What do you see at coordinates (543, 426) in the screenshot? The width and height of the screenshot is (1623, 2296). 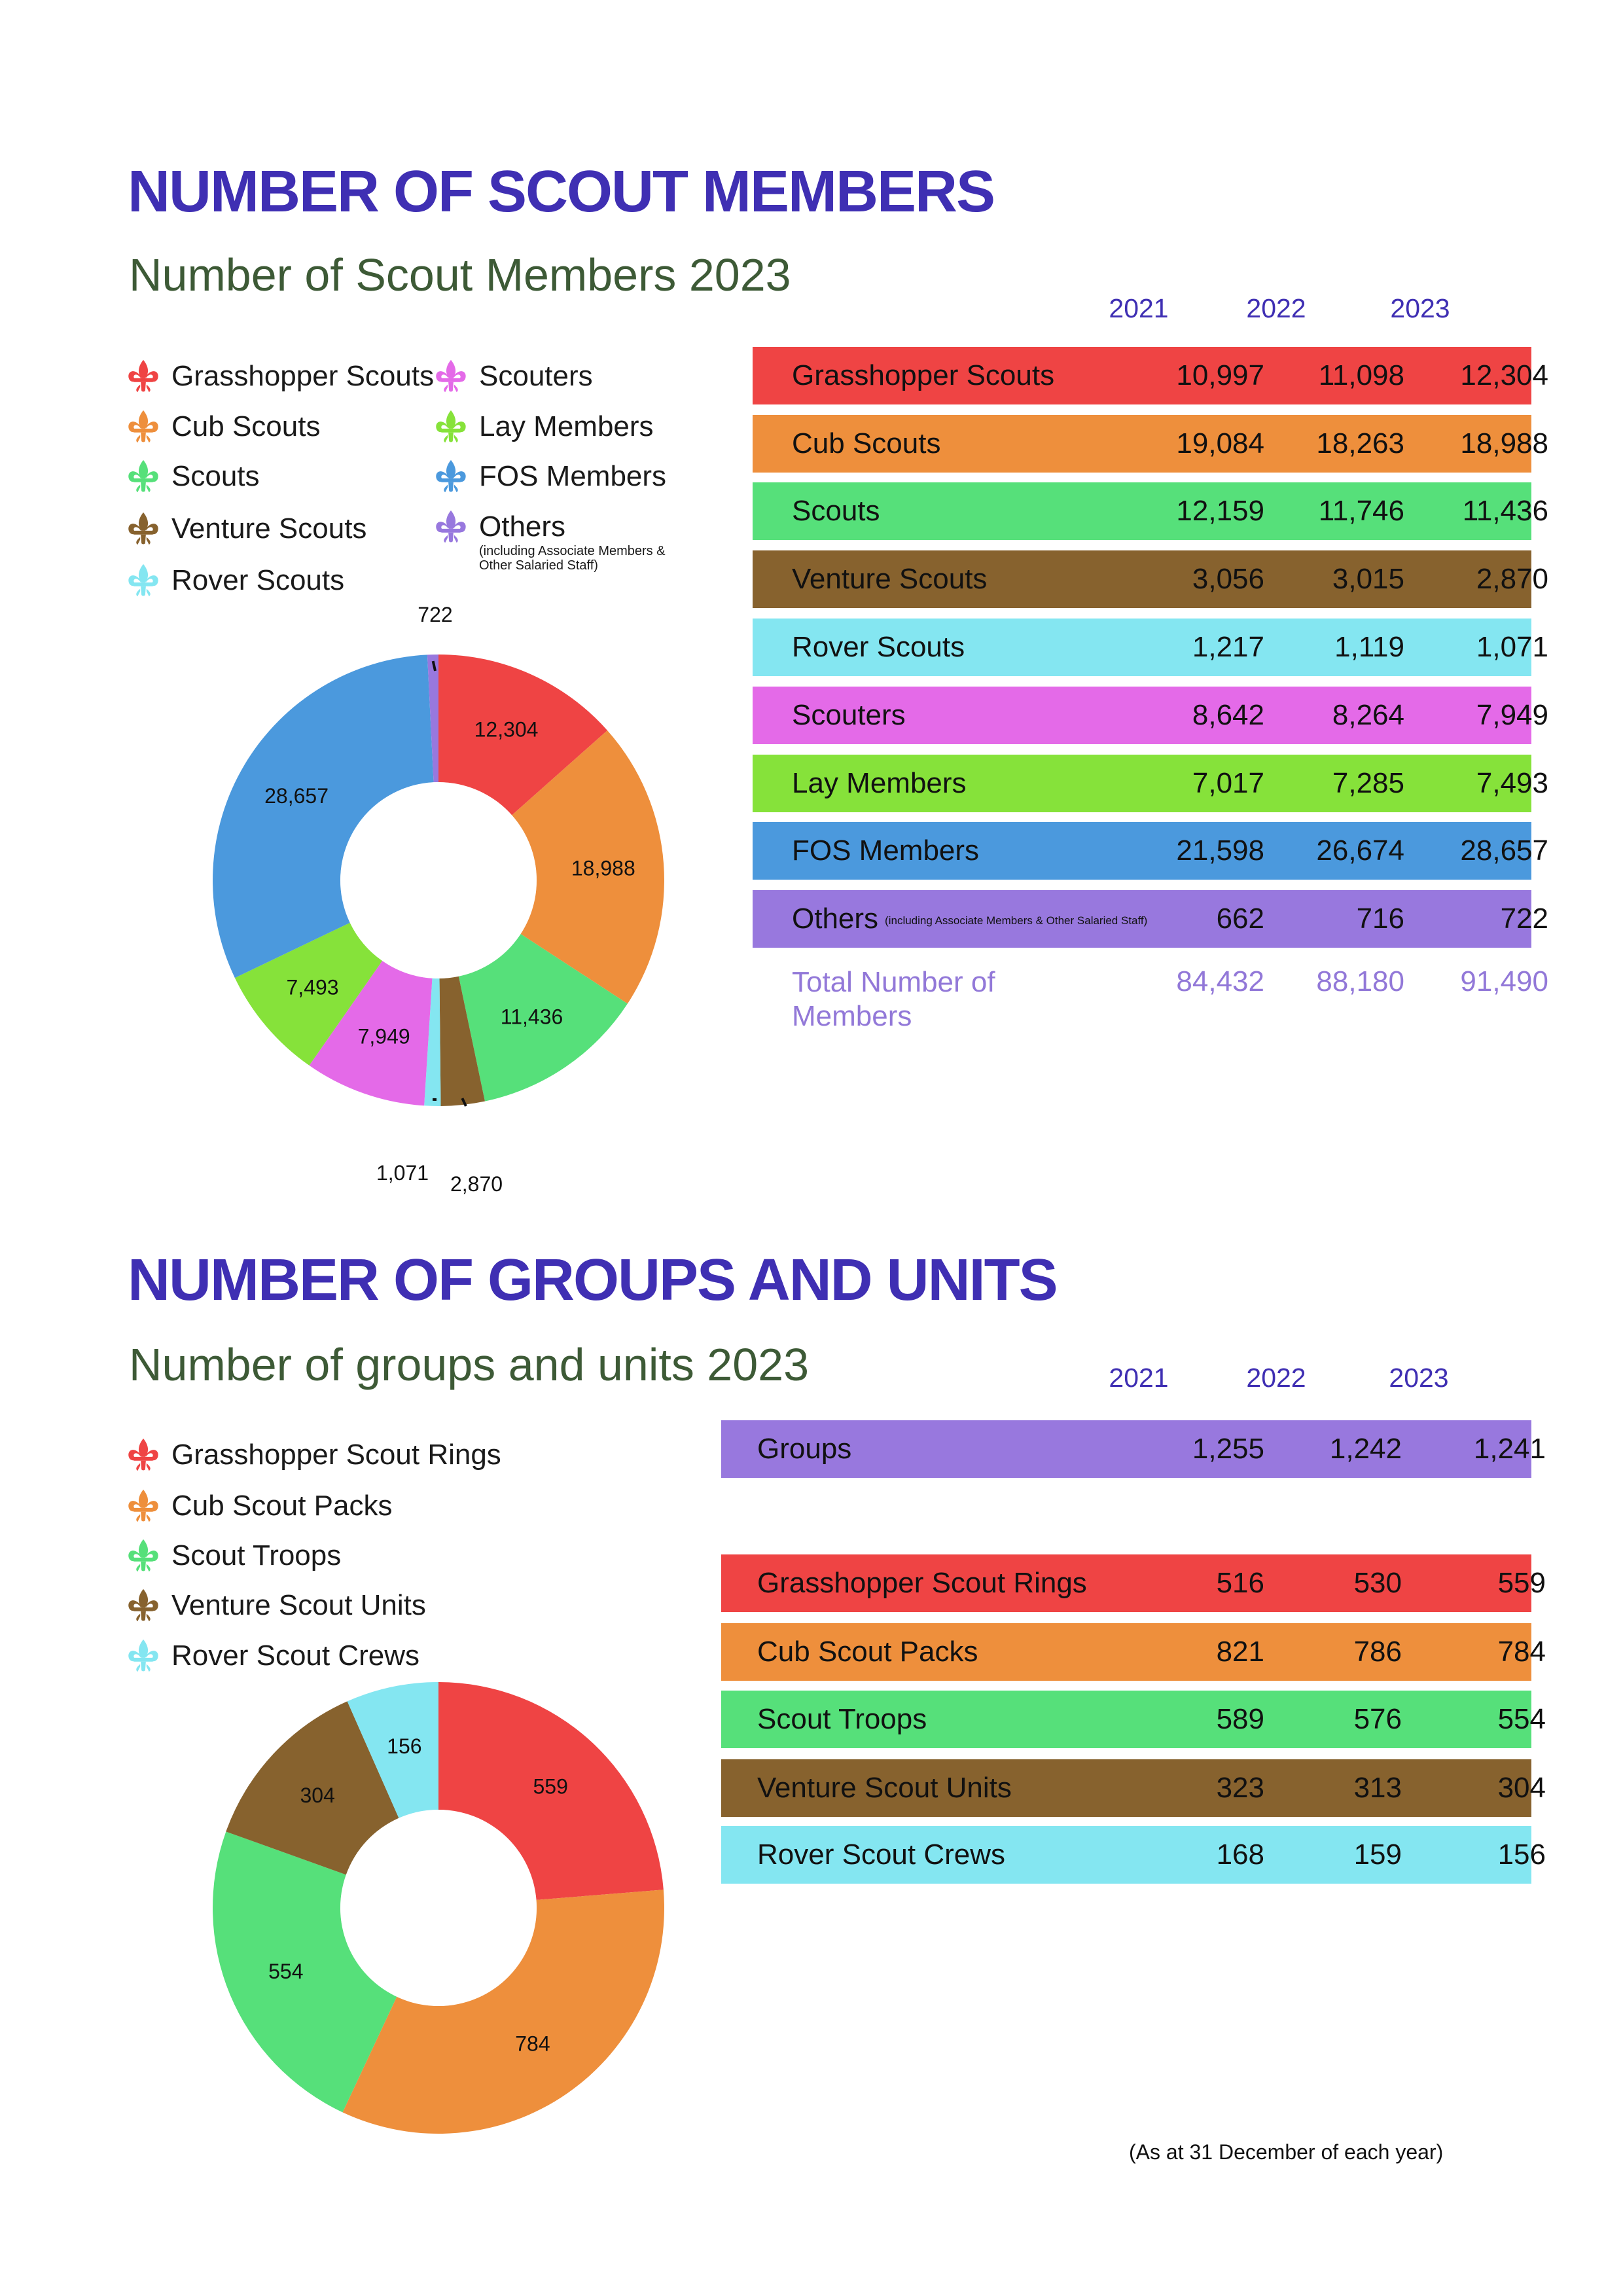 I see `legend-item: Lay Members` at bounding box center [543, 426].